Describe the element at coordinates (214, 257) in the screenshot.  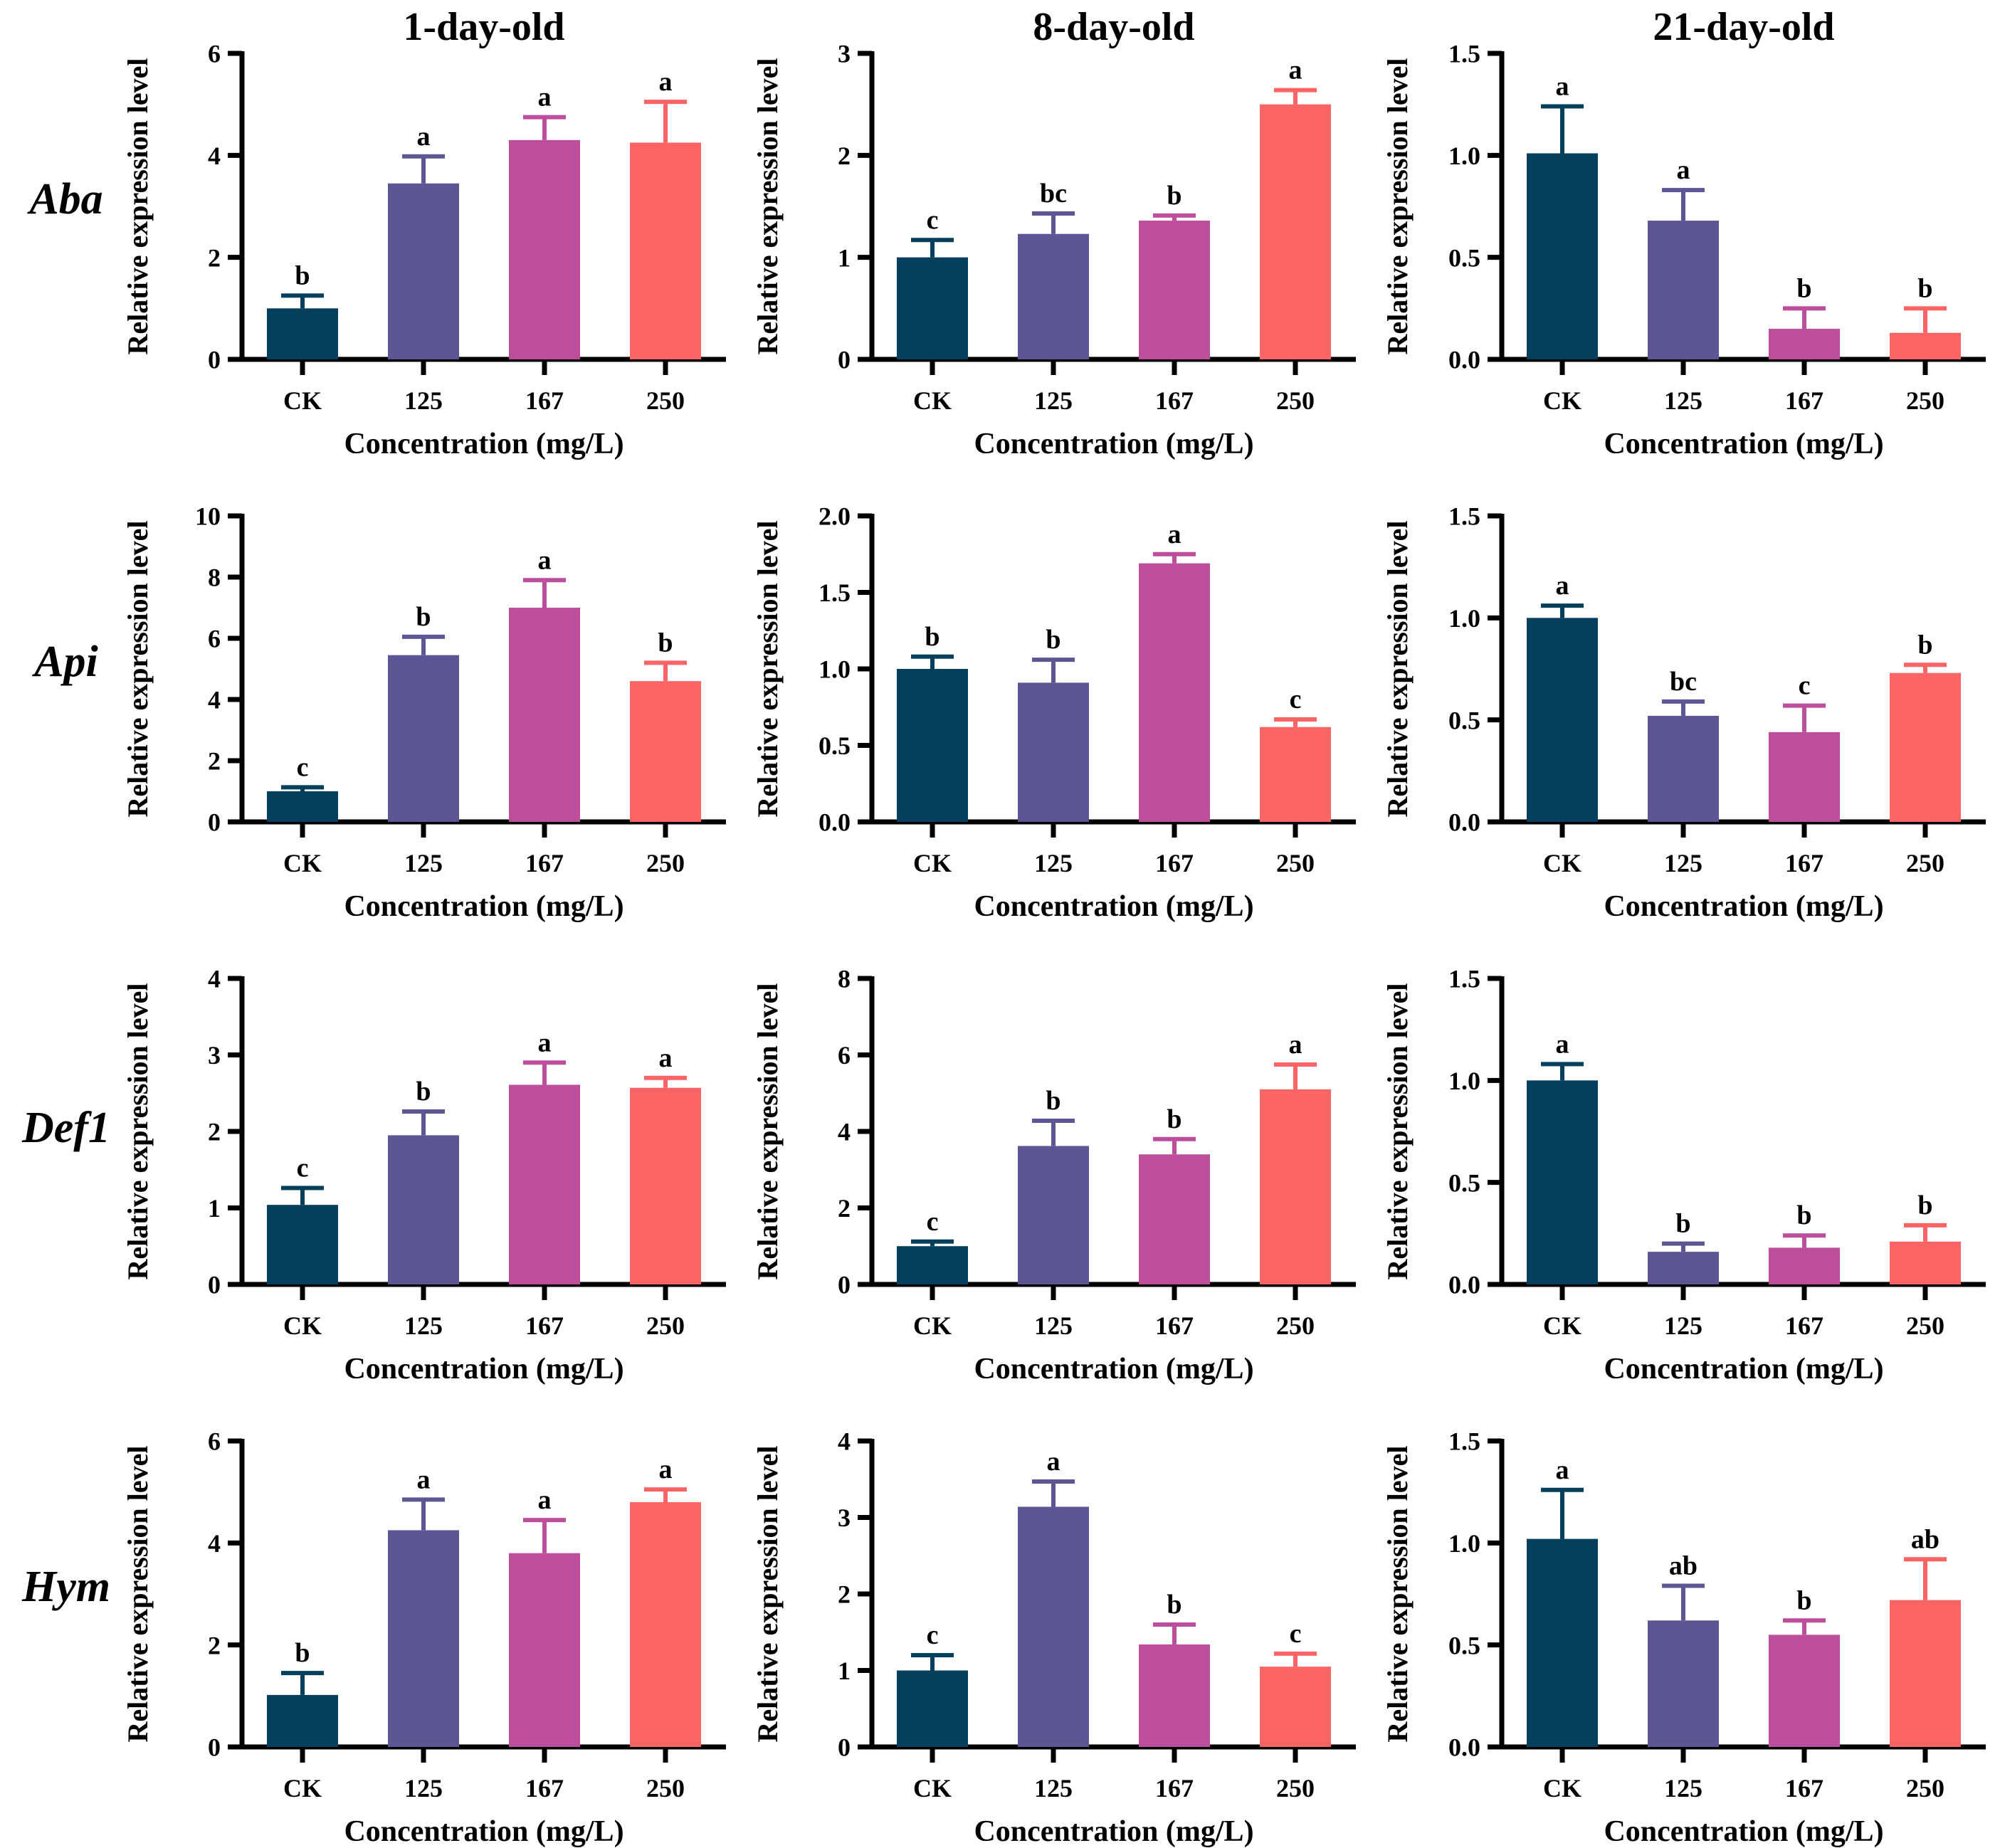
I see `y-tick-label: 2` at that location.